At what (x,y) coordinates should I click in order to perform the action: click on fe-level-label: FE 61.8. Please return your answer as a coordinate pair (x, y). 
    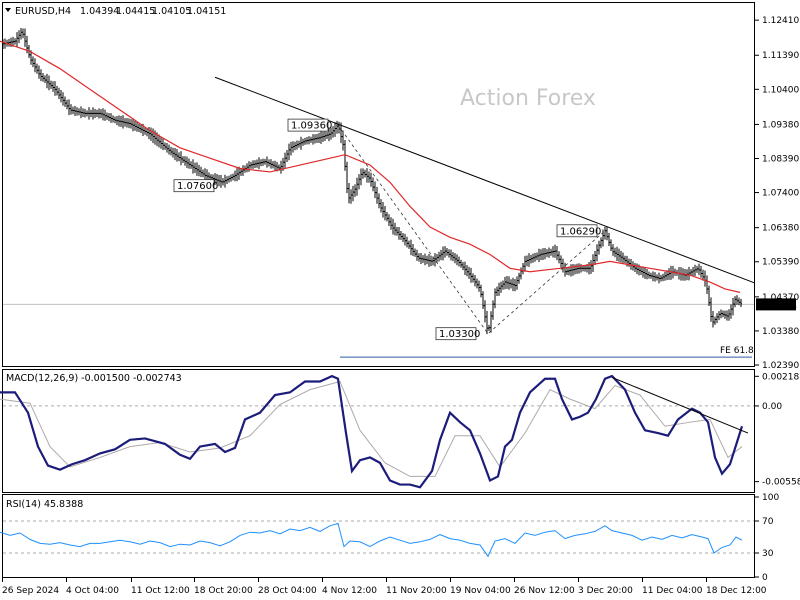
    Looking at the image, I should click on (737, 351).